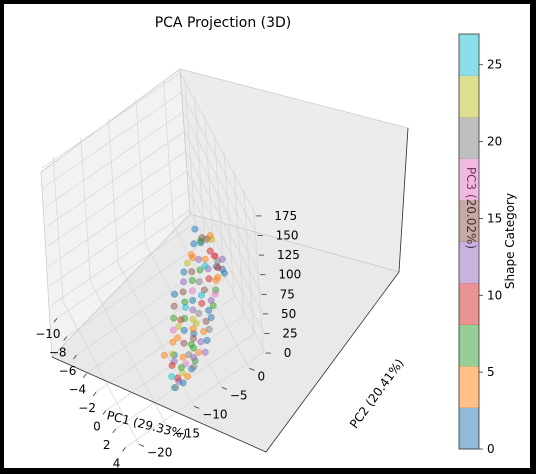 This screenshot has height=474, width=536. I want to click on colorbar-tick-label: 10, so click(494, 295).